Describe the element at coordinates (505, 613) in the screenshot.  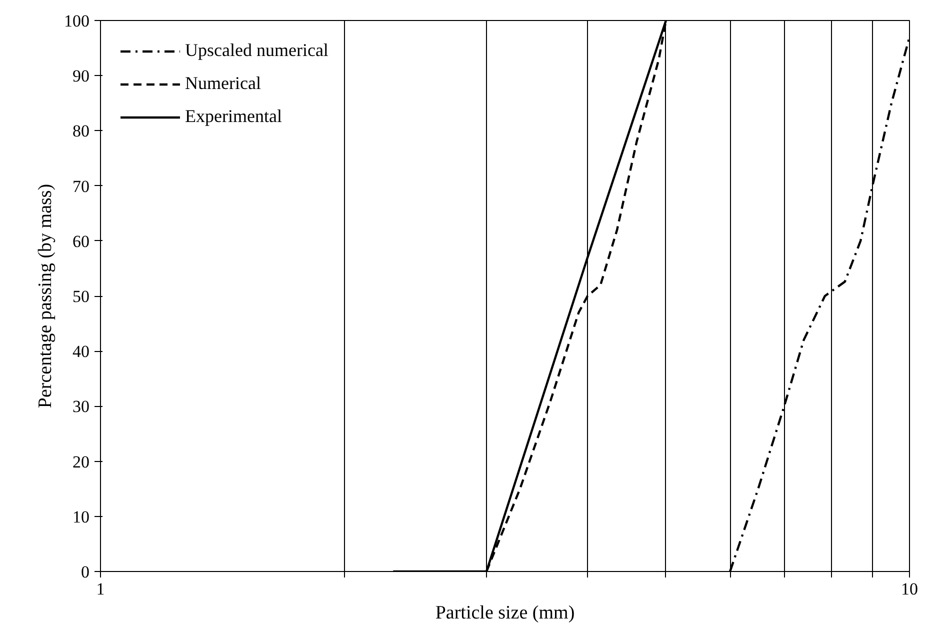
I see `x-axis-title: Particle size (mm)` at that location.